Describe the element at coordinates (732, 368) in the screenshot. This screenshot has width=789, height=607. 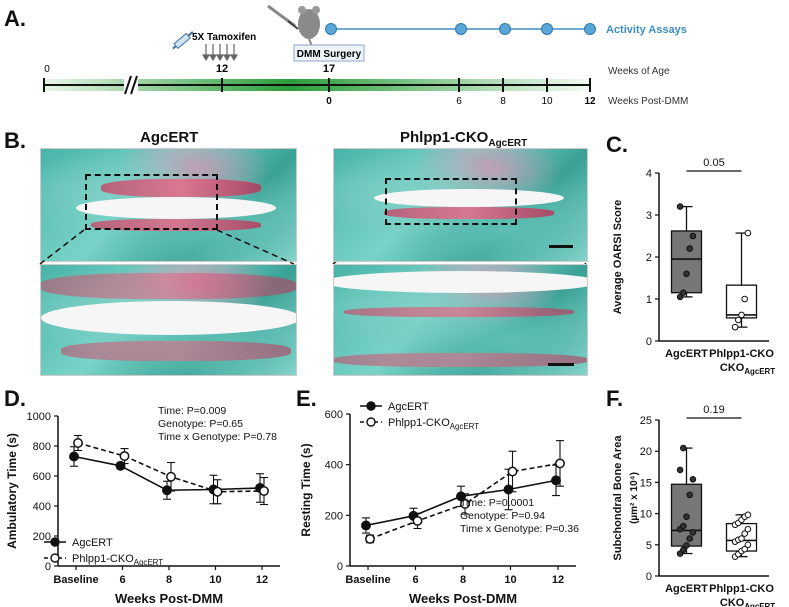
I see `oarsi-category-1-line2-main: CKO` at that location.